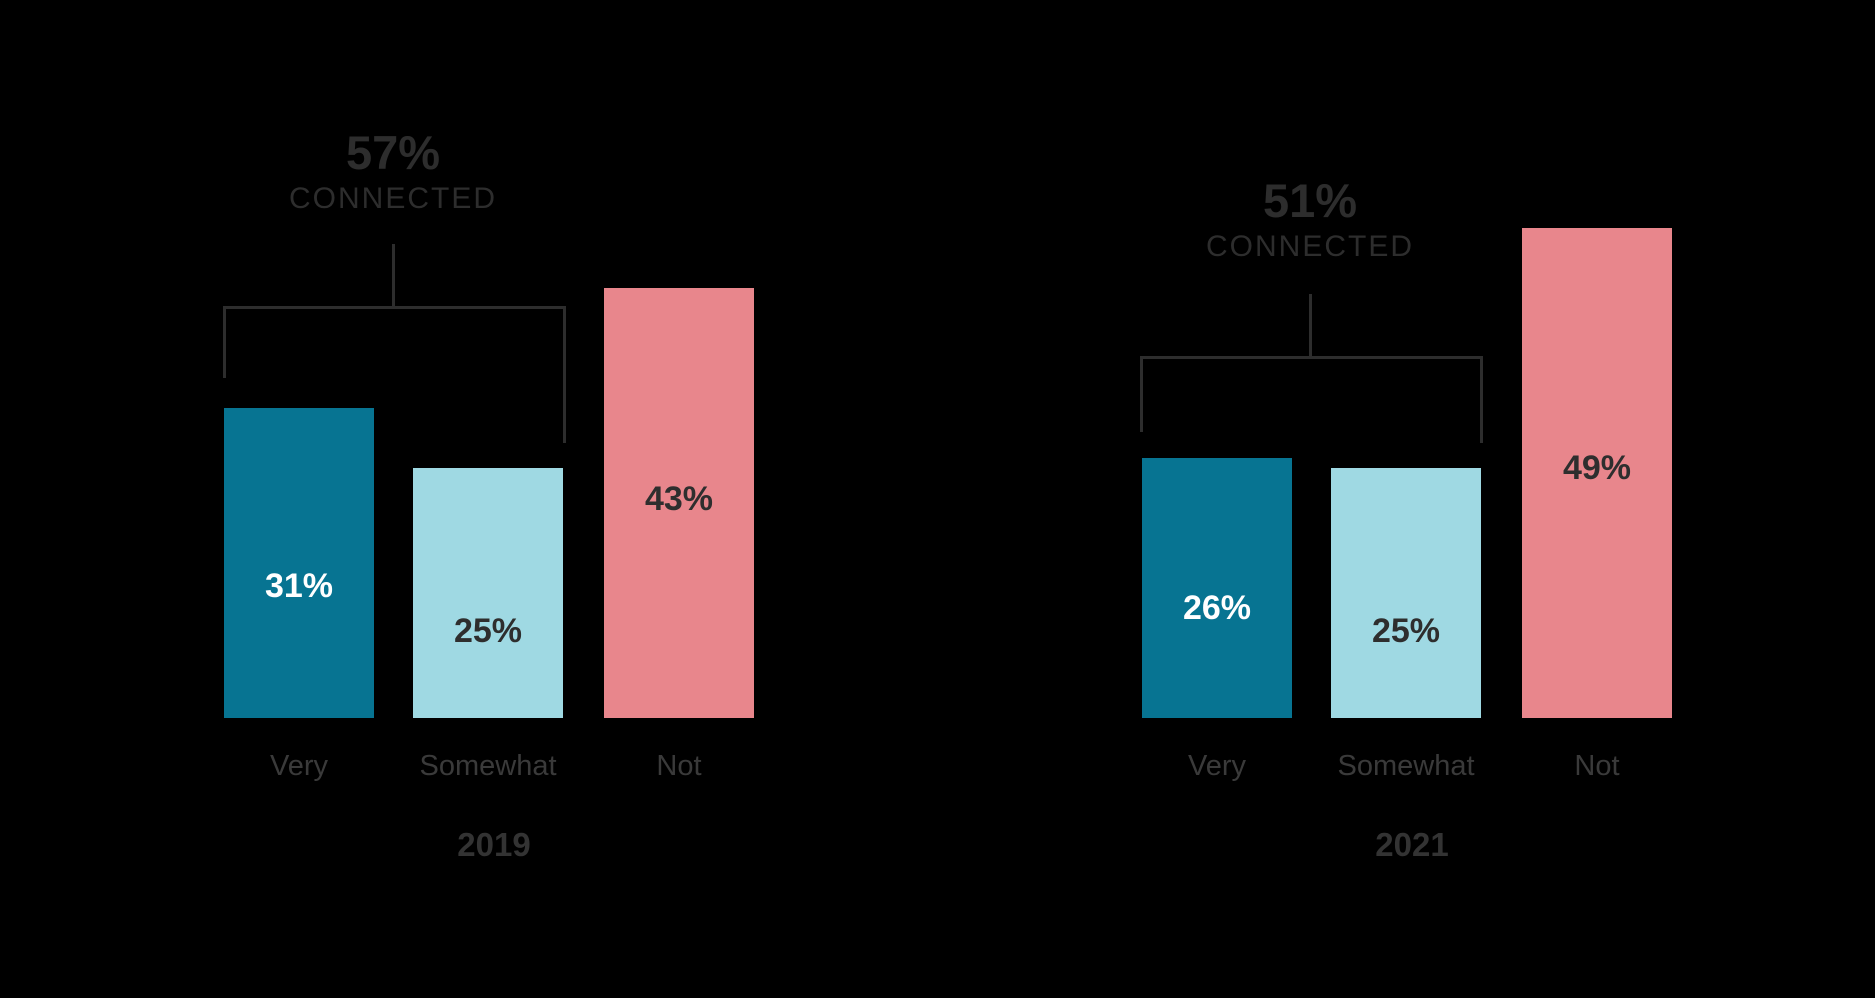  Describe the element at coordinates (299, 586) in the screenshot. I see `bar-value-2019-very: 31%` at that location.